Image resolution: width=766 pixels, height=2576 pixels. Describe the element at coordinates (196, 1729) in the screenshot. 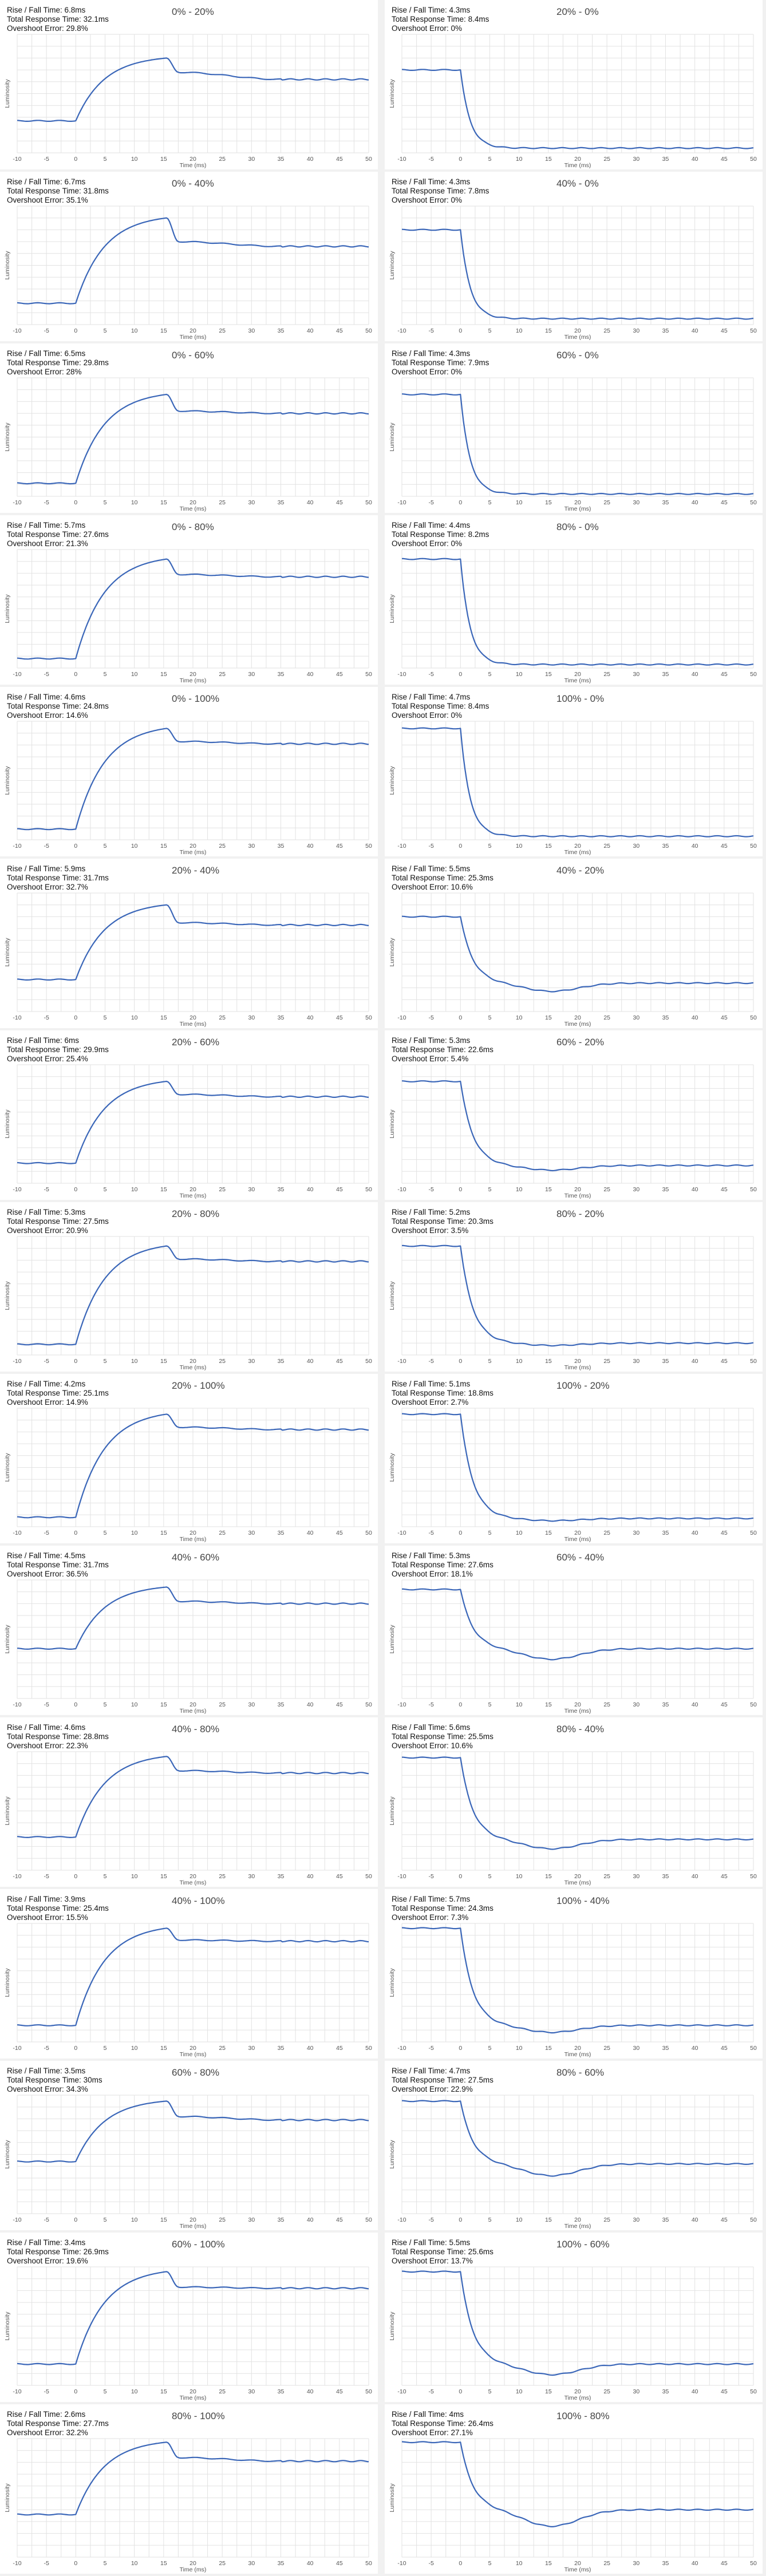

I see `chart-title: 40% - 80%` at that location.